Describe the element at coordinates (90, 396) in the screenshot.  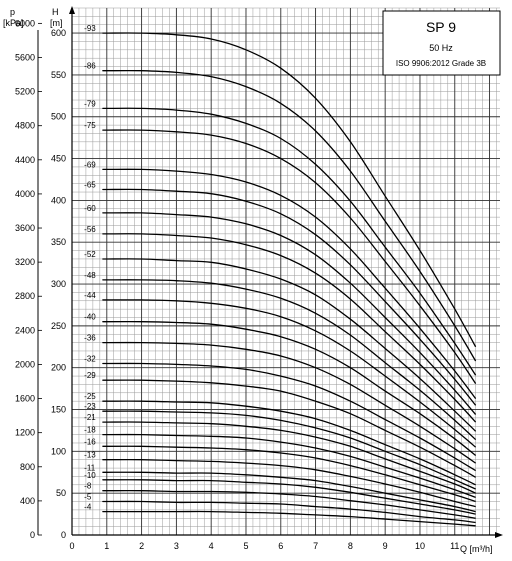
I see `stage-label: -25` at that location.